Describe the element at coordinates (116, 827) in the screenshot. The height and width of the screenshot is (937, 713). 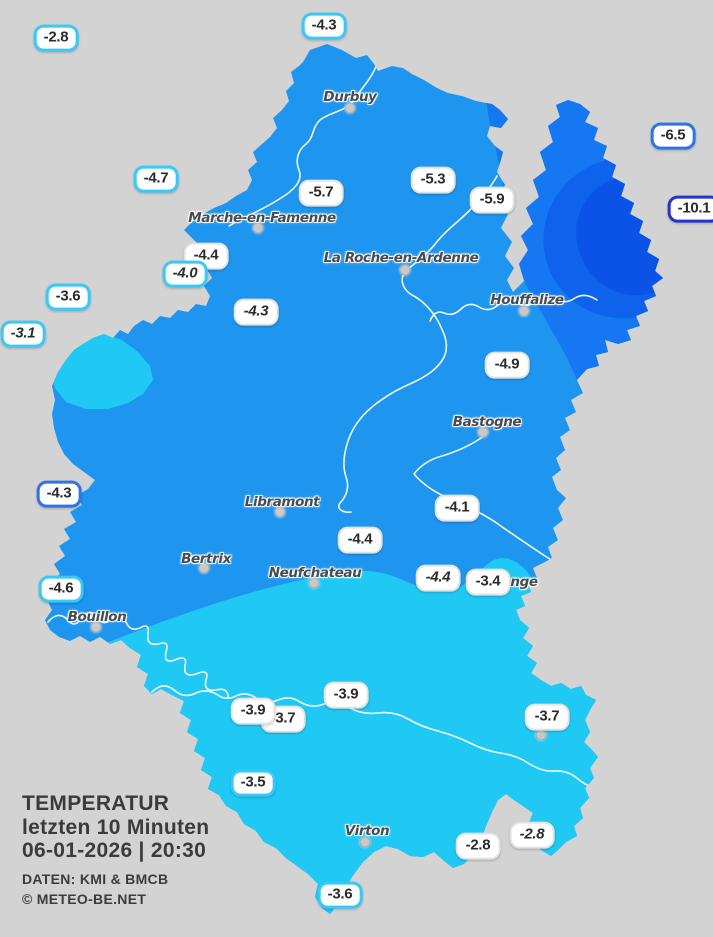
I see `map-subtitle: letzten 10 Minuten` at that location.